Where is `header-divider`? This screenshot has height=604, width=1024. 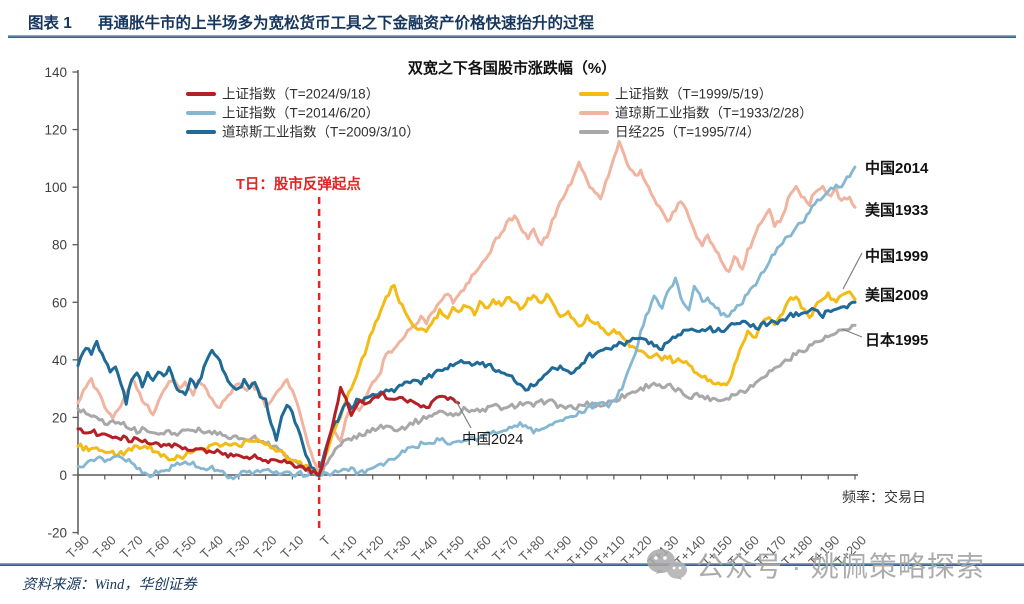 header-divider is located at coordinates (512, 36).